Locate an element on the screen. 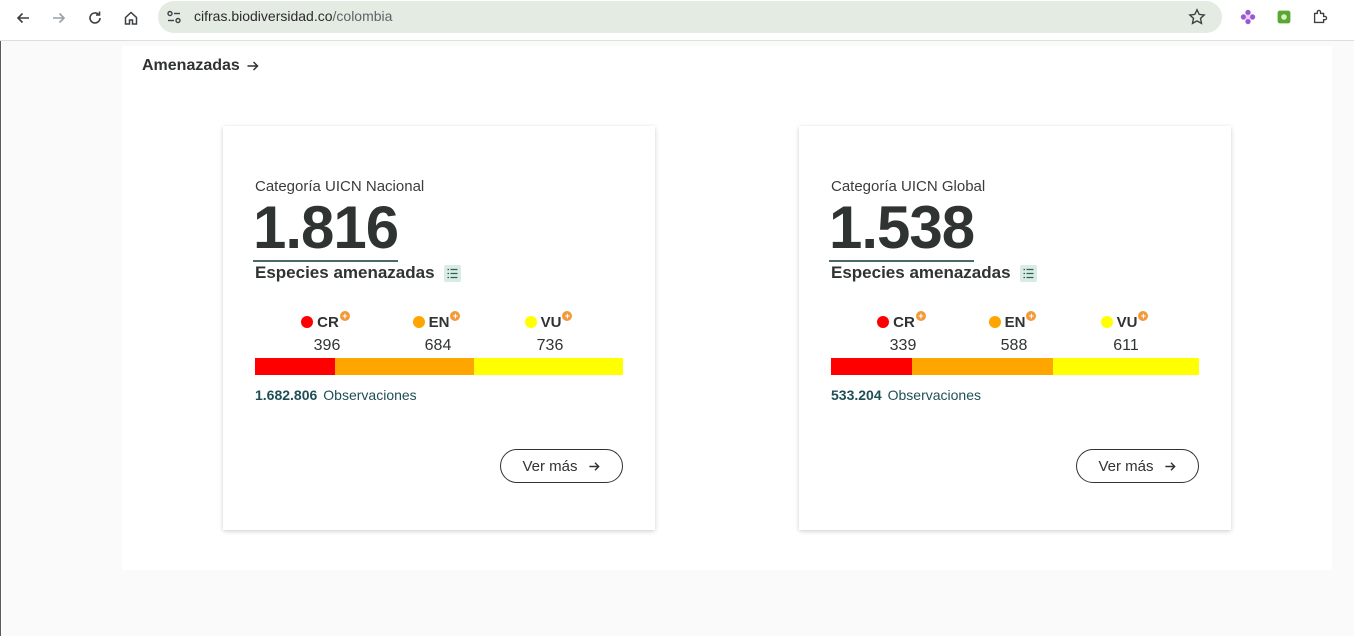  url-text: cifras.biodiversidad.co/colombia is located at coordinates (293, 16).